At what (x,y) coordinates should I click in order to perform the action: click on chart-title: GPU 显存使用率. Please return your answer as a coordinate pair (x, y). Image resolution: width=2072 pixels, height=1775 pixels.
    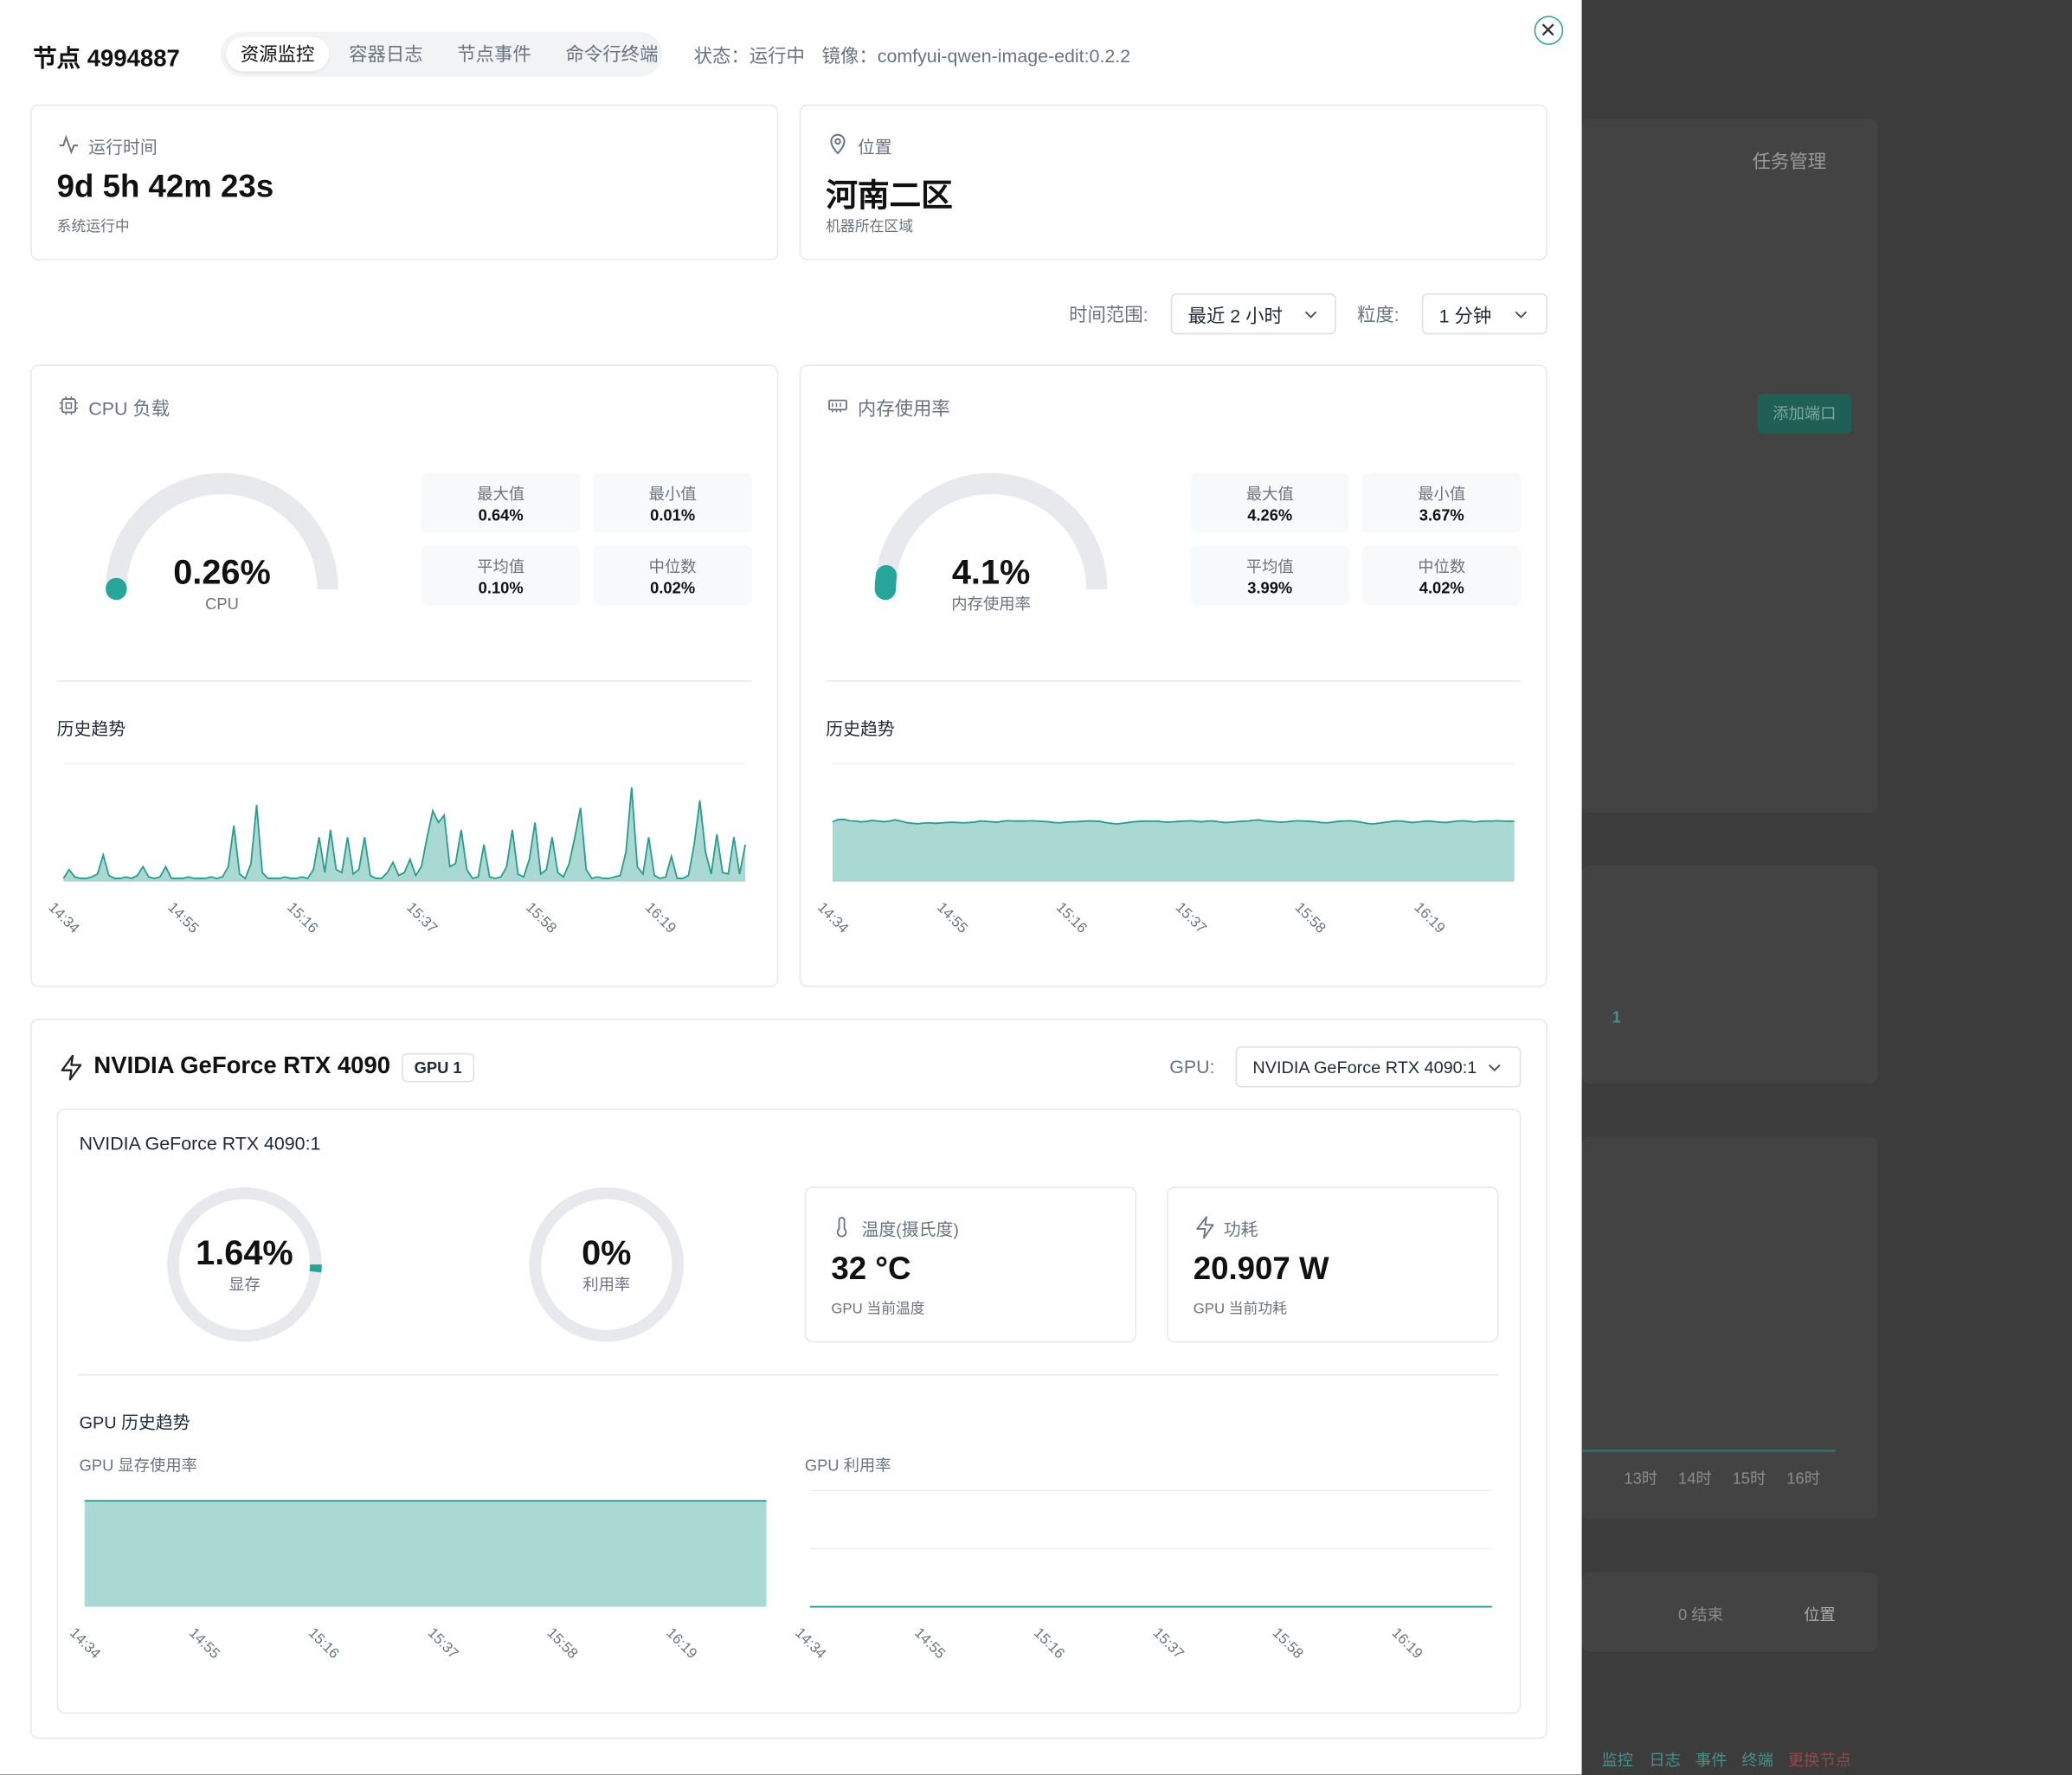
    Looking at the image, I should click on (138, 1465).